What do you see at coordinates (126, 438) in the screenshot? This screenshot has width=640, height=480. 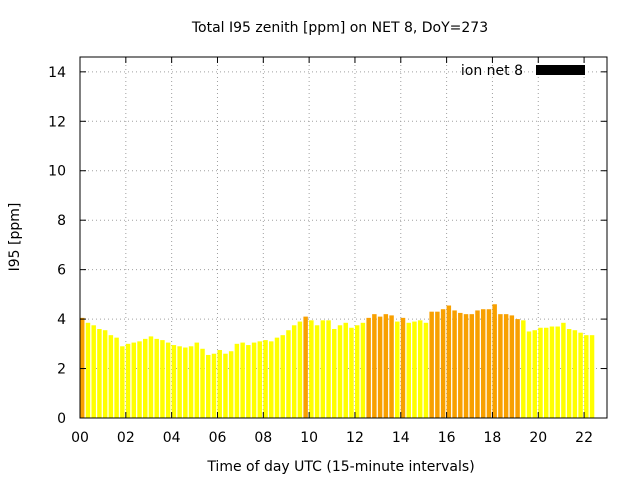 I see `x-tick-label: 02` at bounding box center [126, 438].